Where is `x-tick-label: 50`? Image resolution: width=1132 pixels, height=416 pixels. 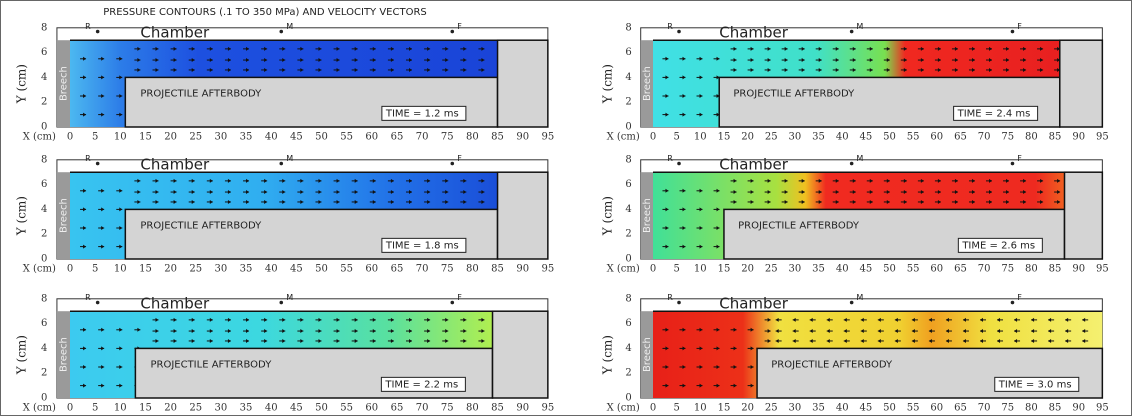
x-tick-label: 50 is located at coordinates (321, 137).